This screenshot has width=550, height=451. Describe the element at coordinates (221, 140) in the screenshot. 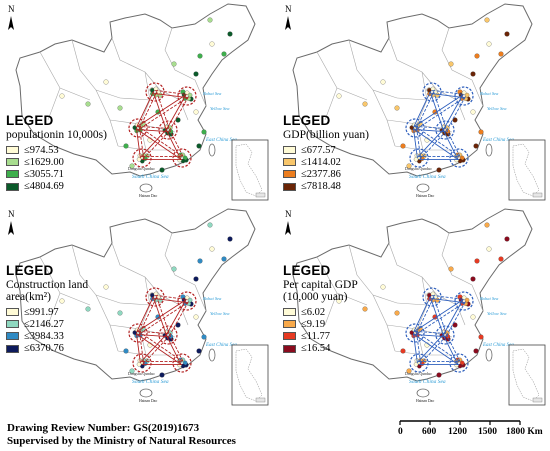

I see `east-china-sea-label: East China Sea` at that location.